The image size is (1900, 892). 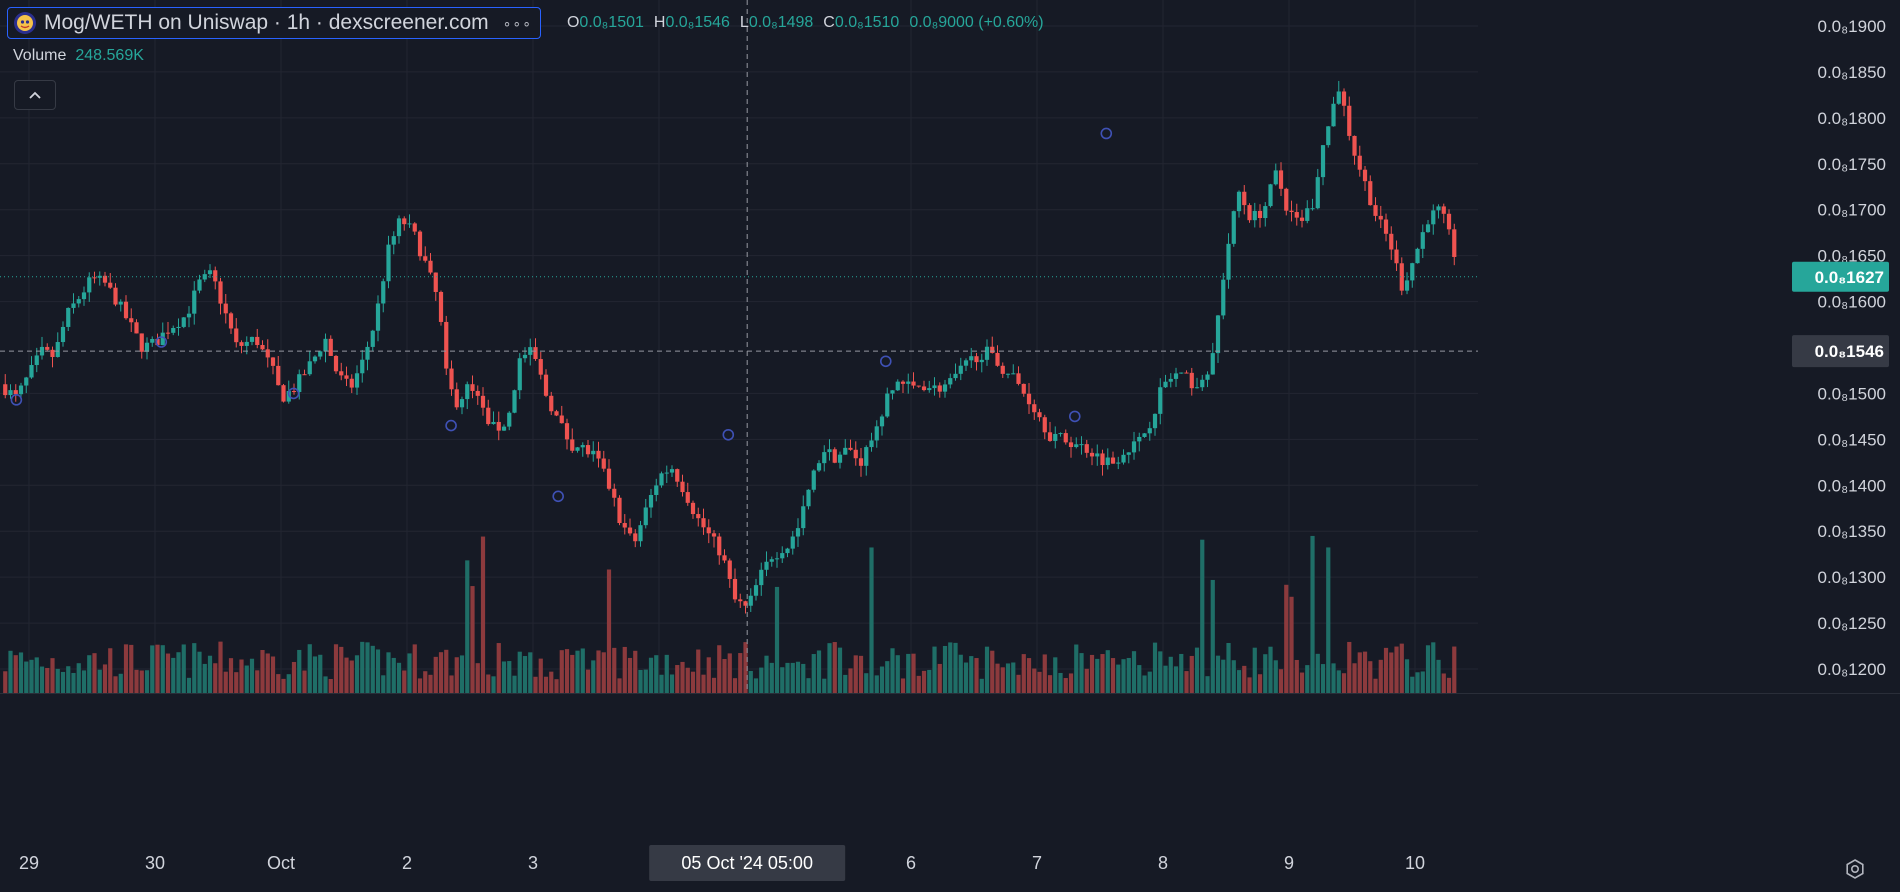 What do you see at coordinates (517, 22) in the screenshot?
I see `more-options-icon: ∘∘∘` at bounding box center [517, 22].